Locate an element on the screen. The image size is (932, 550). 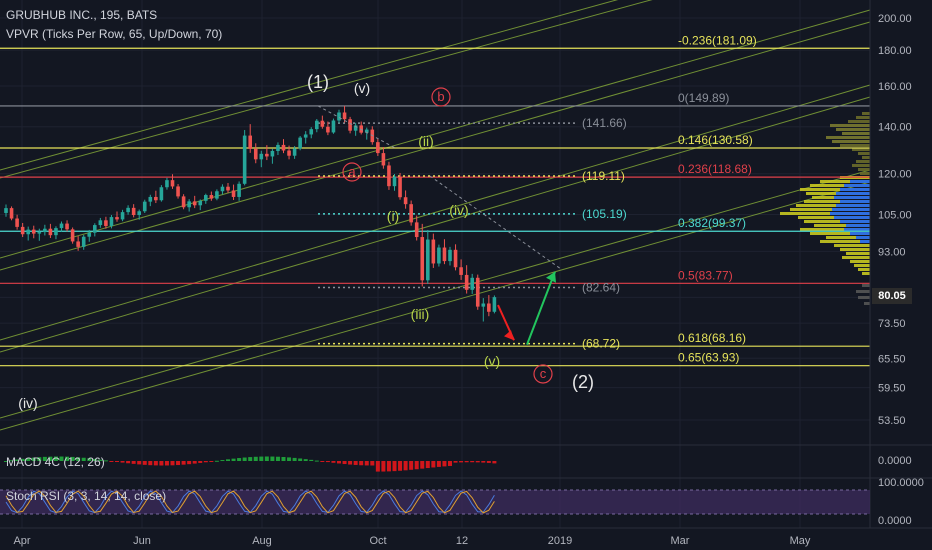
price-axis-tick: 53.50 is located at coordinates (892, 421).